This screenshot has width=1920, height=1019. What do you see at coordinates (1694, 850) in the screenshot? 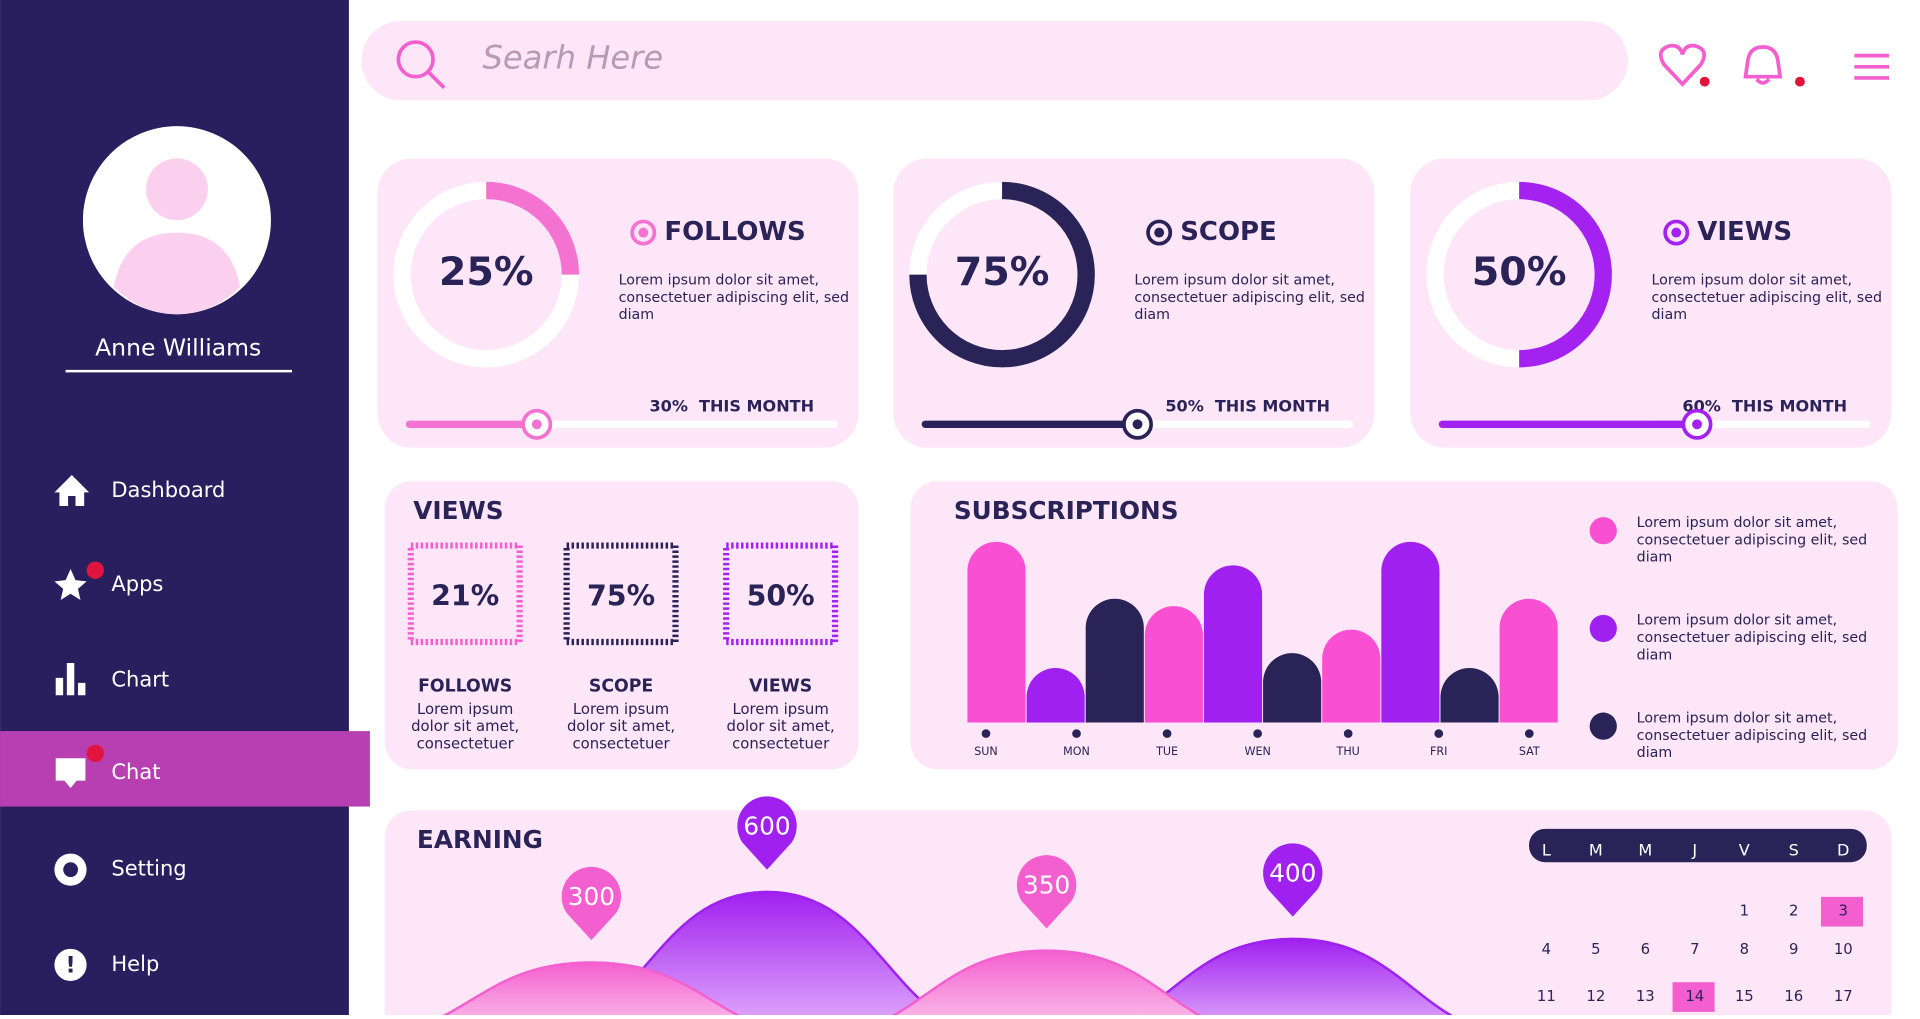
I see `weekday: J` at bounding box center [1694, 850].